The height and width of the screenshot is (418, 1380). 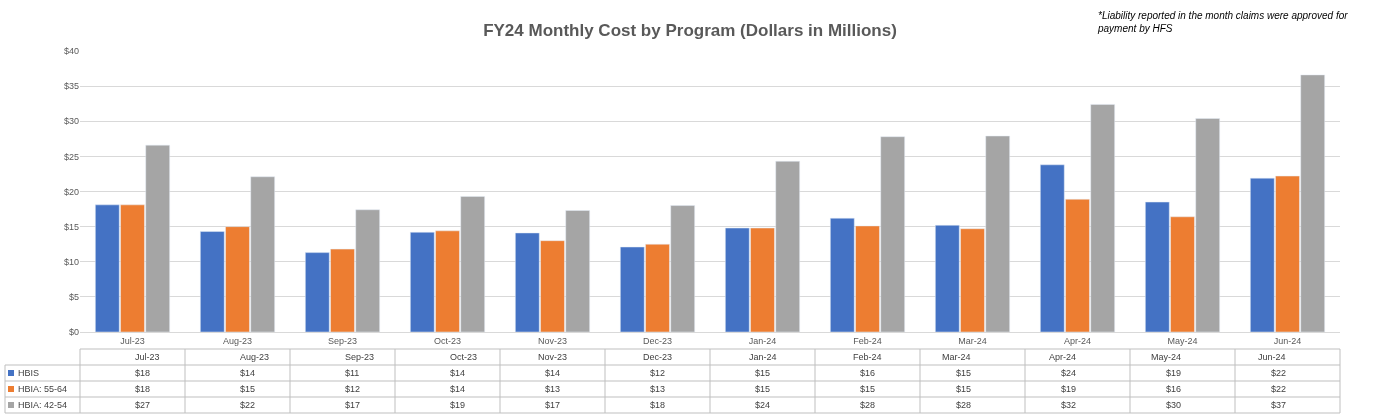 What do you see at coordinates (1279, 405) in the screenshot?
I see `data-label: $37` at bounding box center [1279, 405].